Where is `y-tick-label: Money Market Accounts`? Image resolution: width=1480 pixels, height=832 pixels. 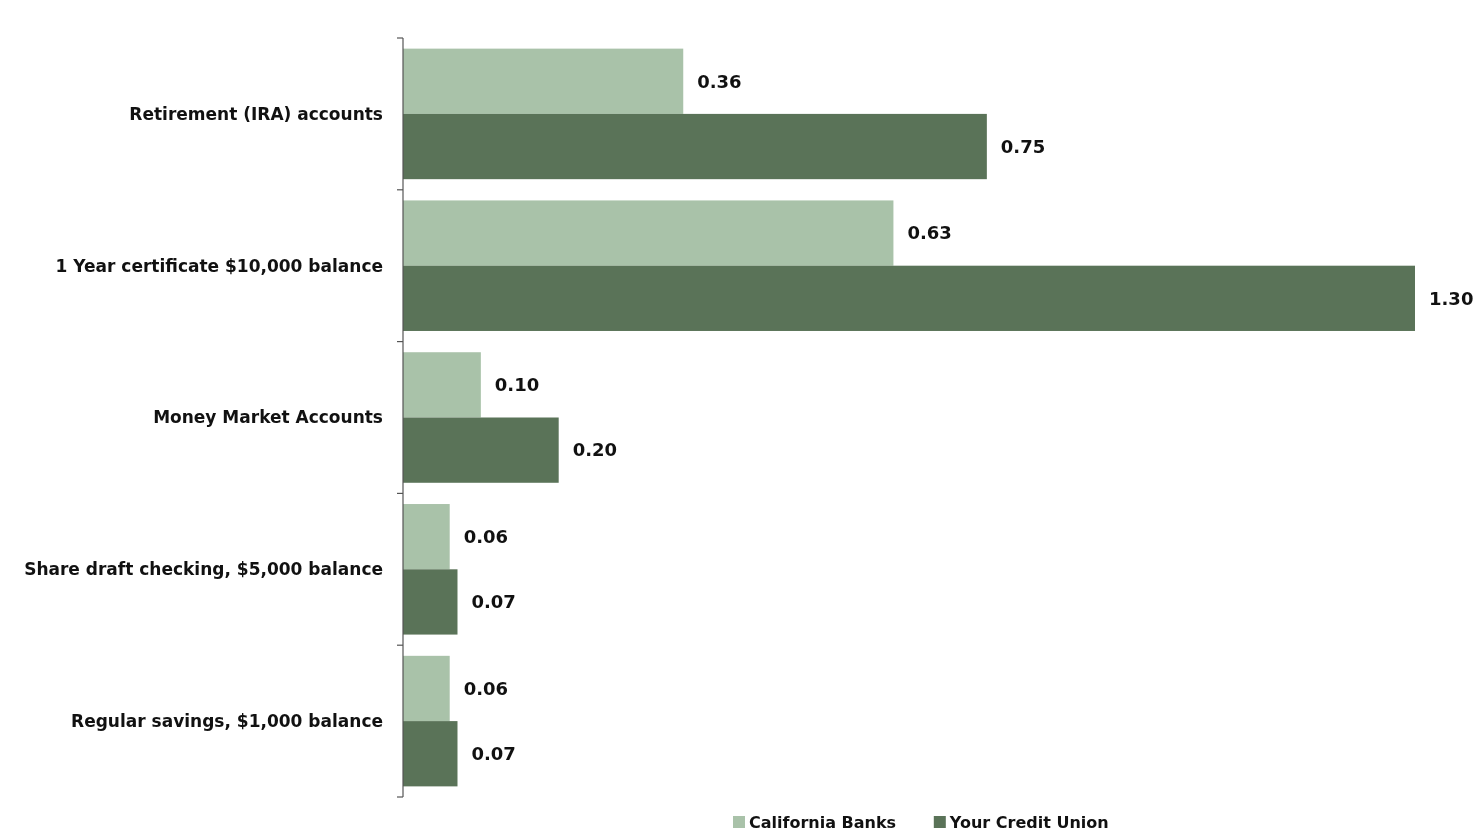
y-tick-label: Money Market Accounts is located at coordinates (268, 417).